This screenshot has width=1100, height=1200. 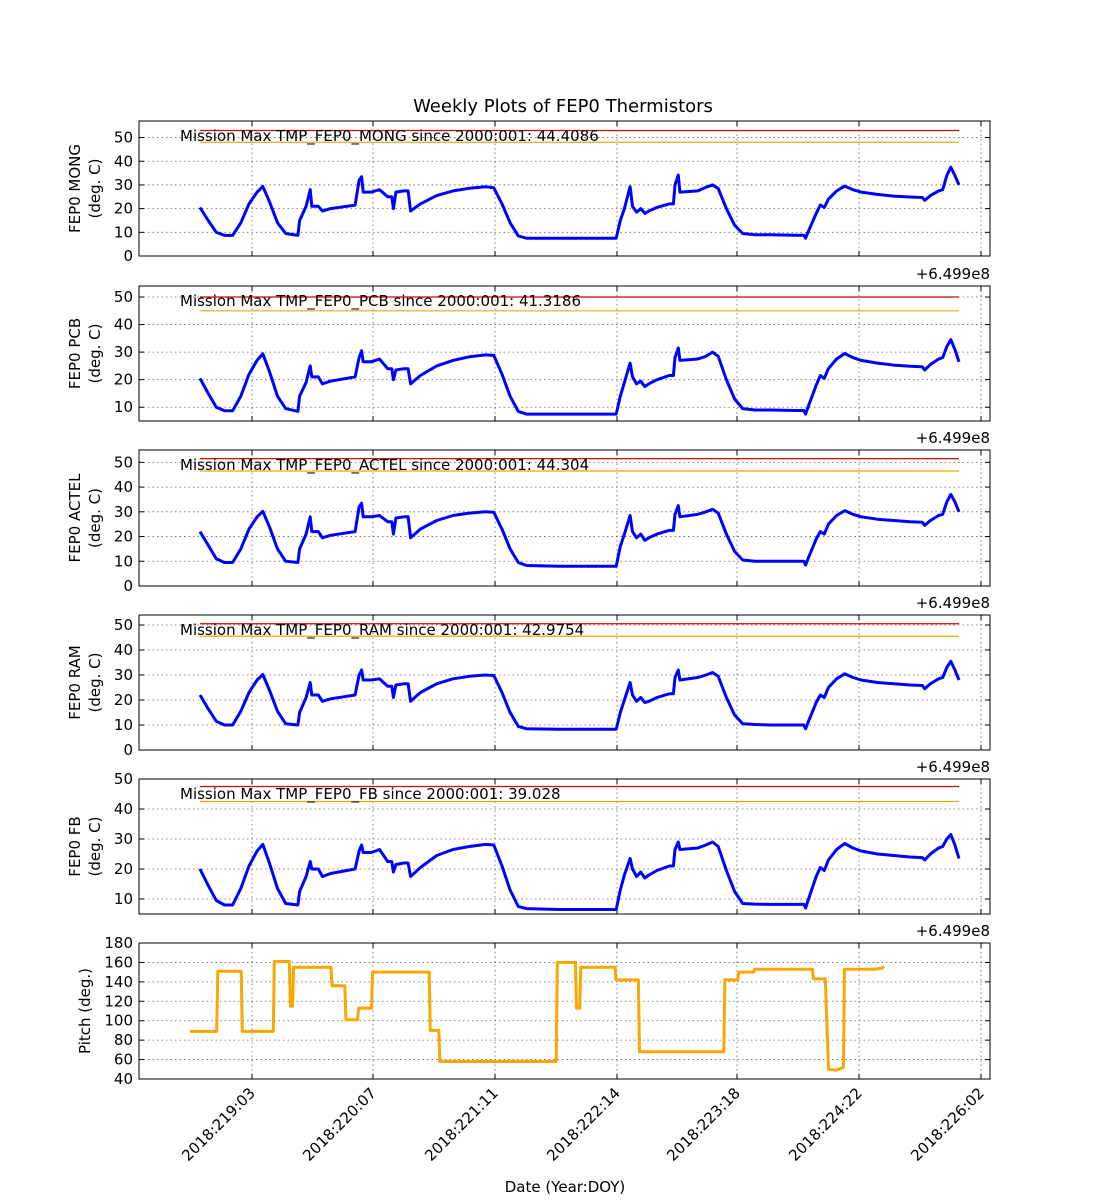 I want to click on y-tick-label: 80, so click(x=123, y=1040).